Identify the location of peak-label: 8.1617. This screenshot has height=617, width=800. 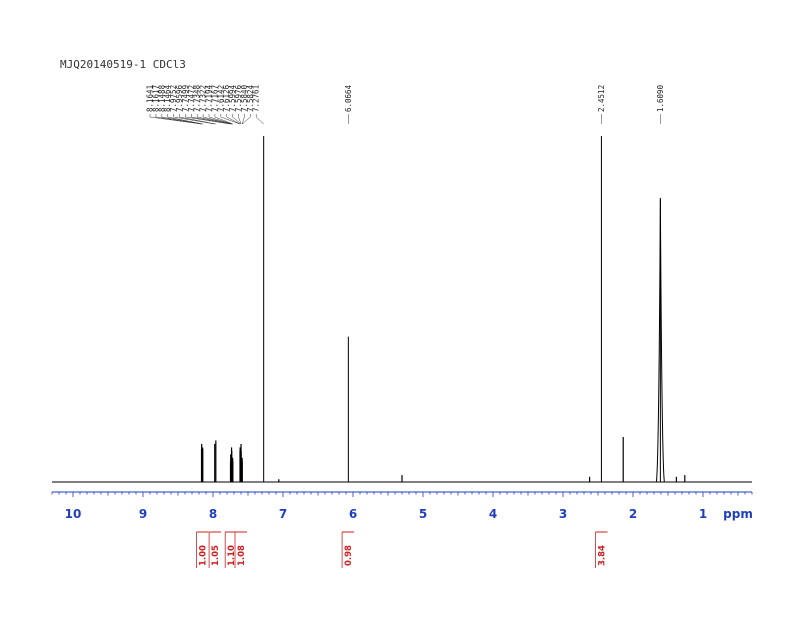
(155, 98).